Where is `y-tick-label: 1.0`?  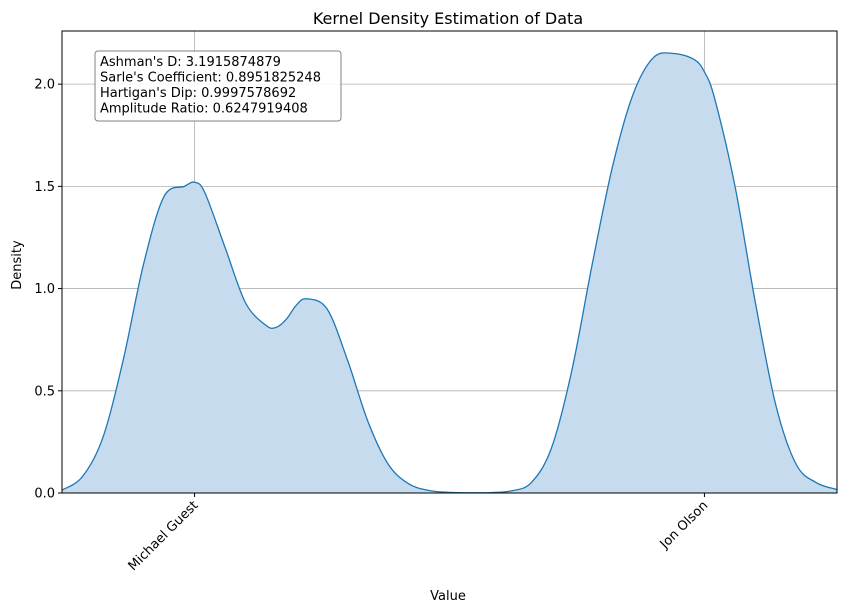 y-tick-label: 1.0 is located at coordinates (44, 289).